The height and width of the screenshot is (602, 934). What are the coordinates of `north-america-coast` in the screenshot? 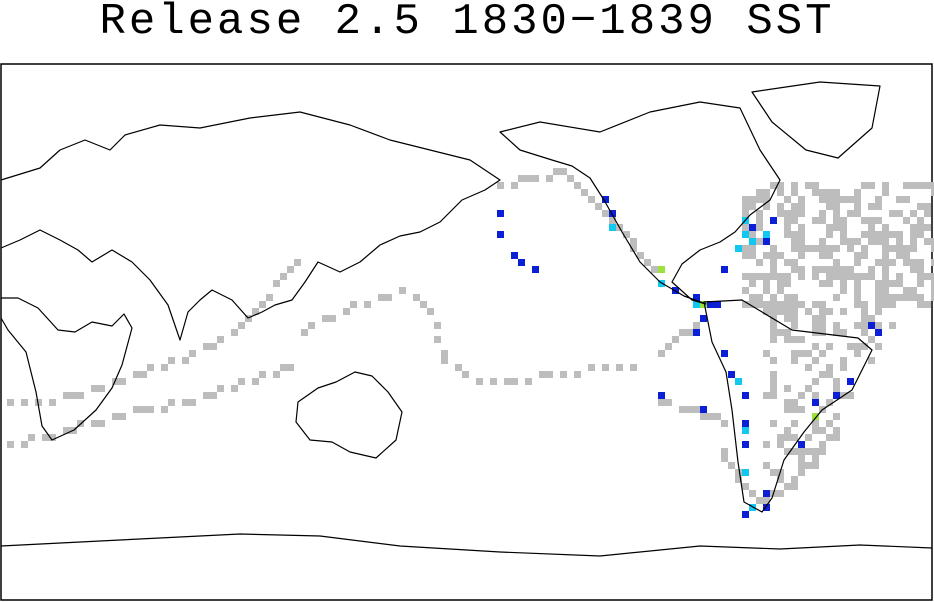 It's located at (640, 203).